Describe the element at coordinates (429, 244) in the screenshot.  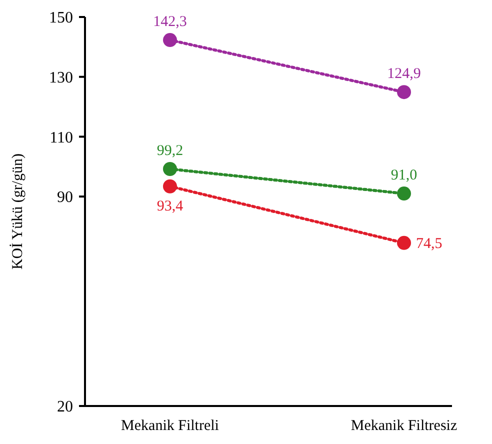
I see `data-label: 74,5` at that location.